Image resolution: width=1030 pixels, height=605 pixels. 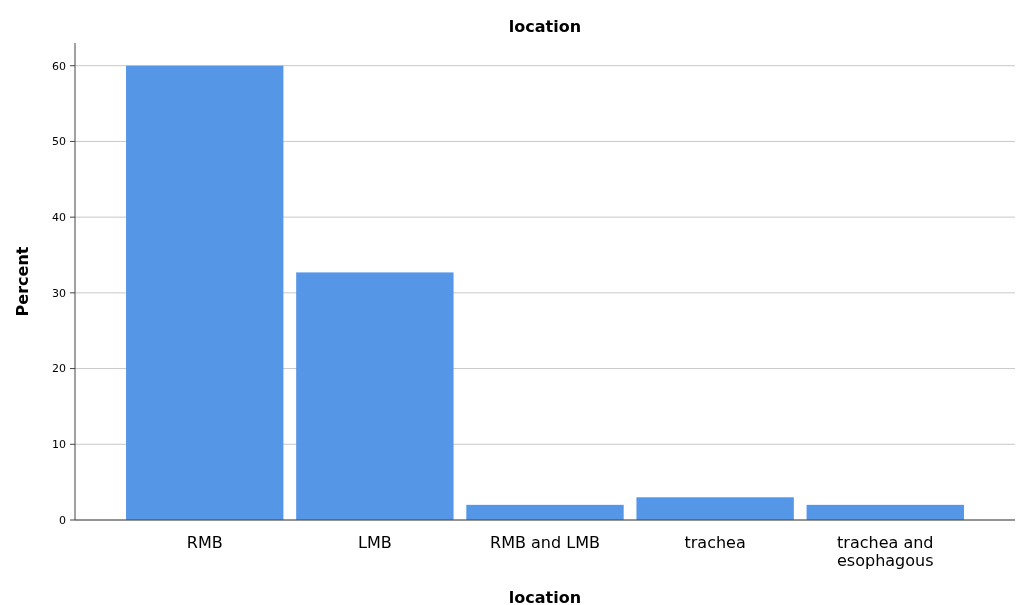 I want to click on y-axis-title: Percent, so click(x=22, y=281).